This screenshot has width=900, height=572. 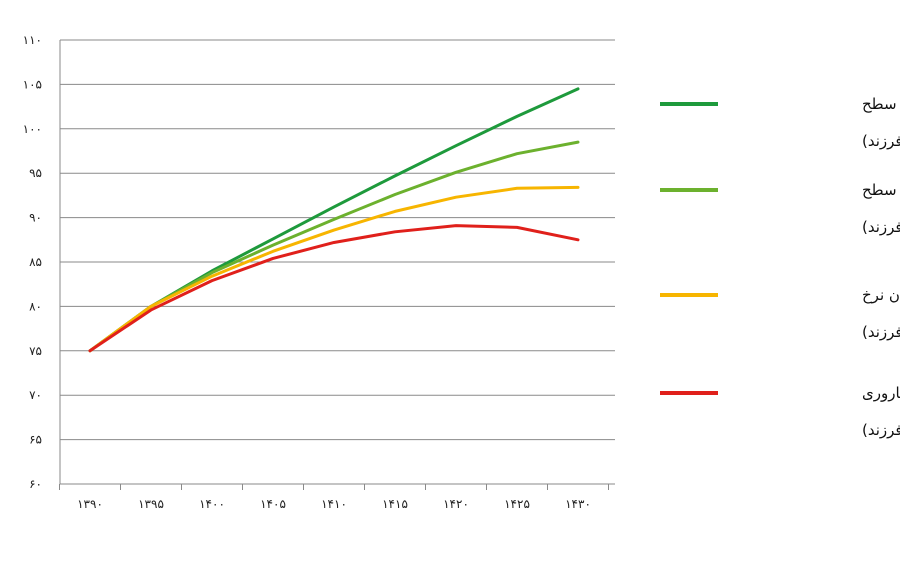 I want to click on y-tick-label: ۶۰, so click(x=35, y=484).